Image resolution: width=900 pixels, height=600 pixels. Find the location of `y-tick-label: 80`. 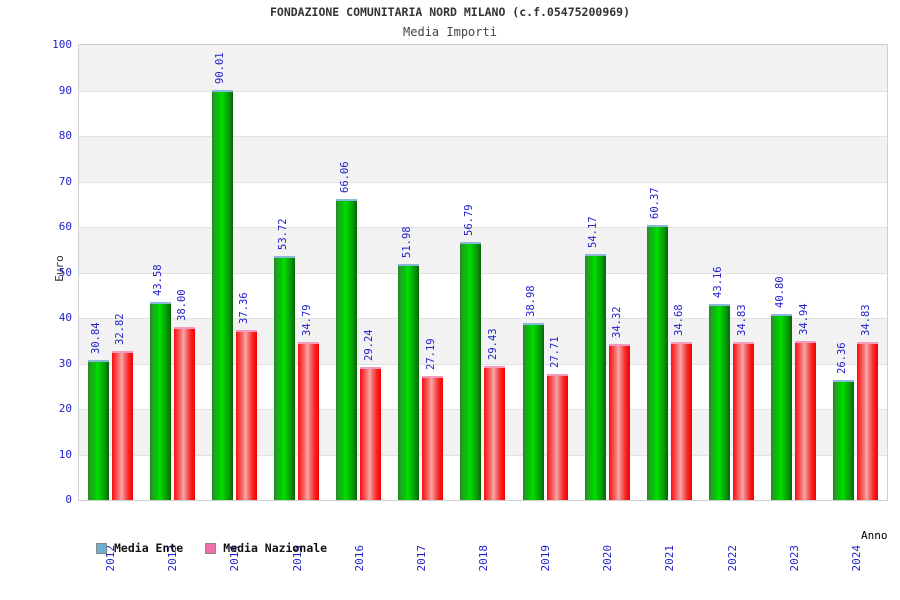

y-tick-label: 80 is located at coordinates (65, 135).